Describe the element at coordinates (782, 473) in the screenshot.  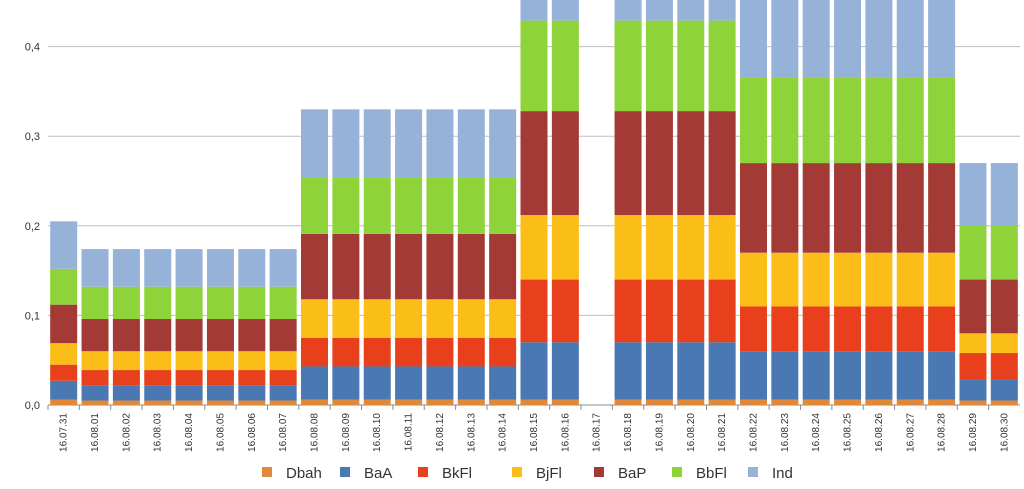
I see `legend-label-ind: Ind` at that location.